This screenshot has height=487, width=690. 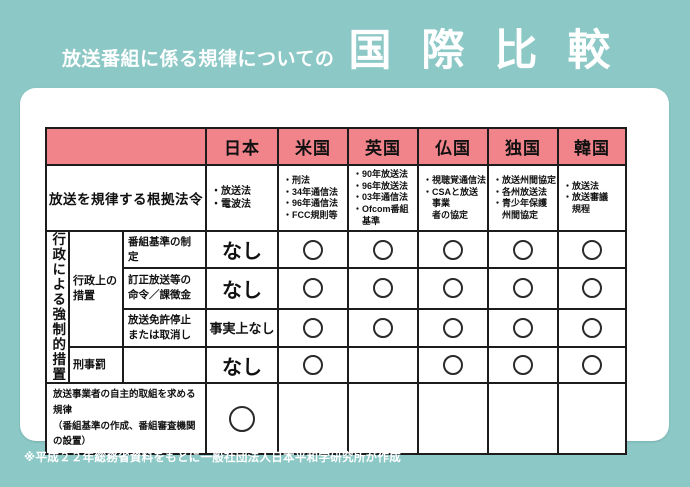 What do you see at coordinates (96, 289) in the screenshot?
I see `group-label-cell: 行政上の措置` at bounding box center [96, 289].